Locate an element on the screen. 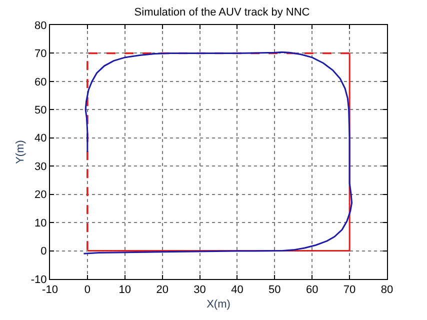  x-tick-label: 10 is located at coordinates (125, 290).